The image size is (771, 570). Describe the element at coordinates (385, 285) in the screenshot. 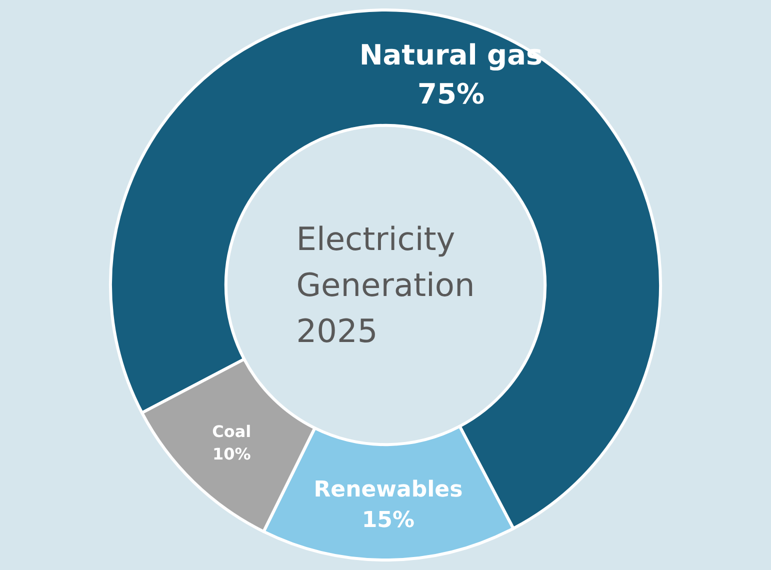

I see `text: Electricity Generation 2025` at that location.